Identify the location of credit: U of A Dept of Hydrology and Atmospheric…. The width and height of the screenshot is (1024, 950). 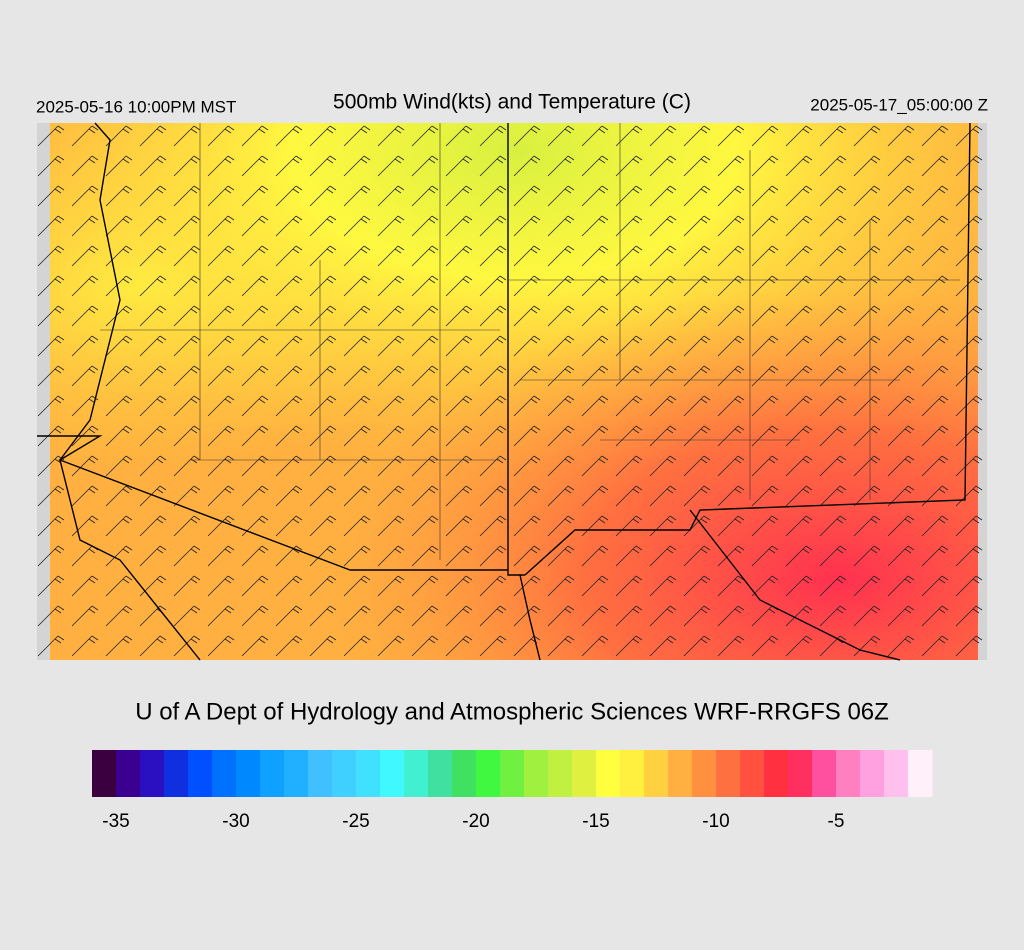
(512, 711).